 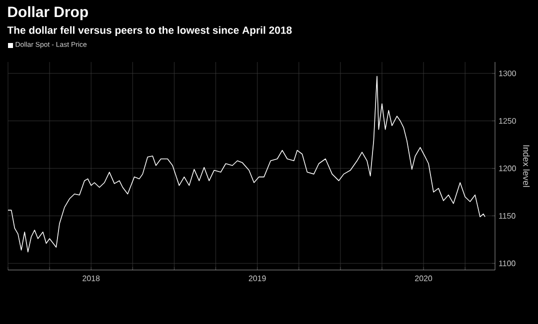 I want to click on chart-subtitle: The dollar fell versus peers to the lowest since April 2018, so click(x=149, y=31).